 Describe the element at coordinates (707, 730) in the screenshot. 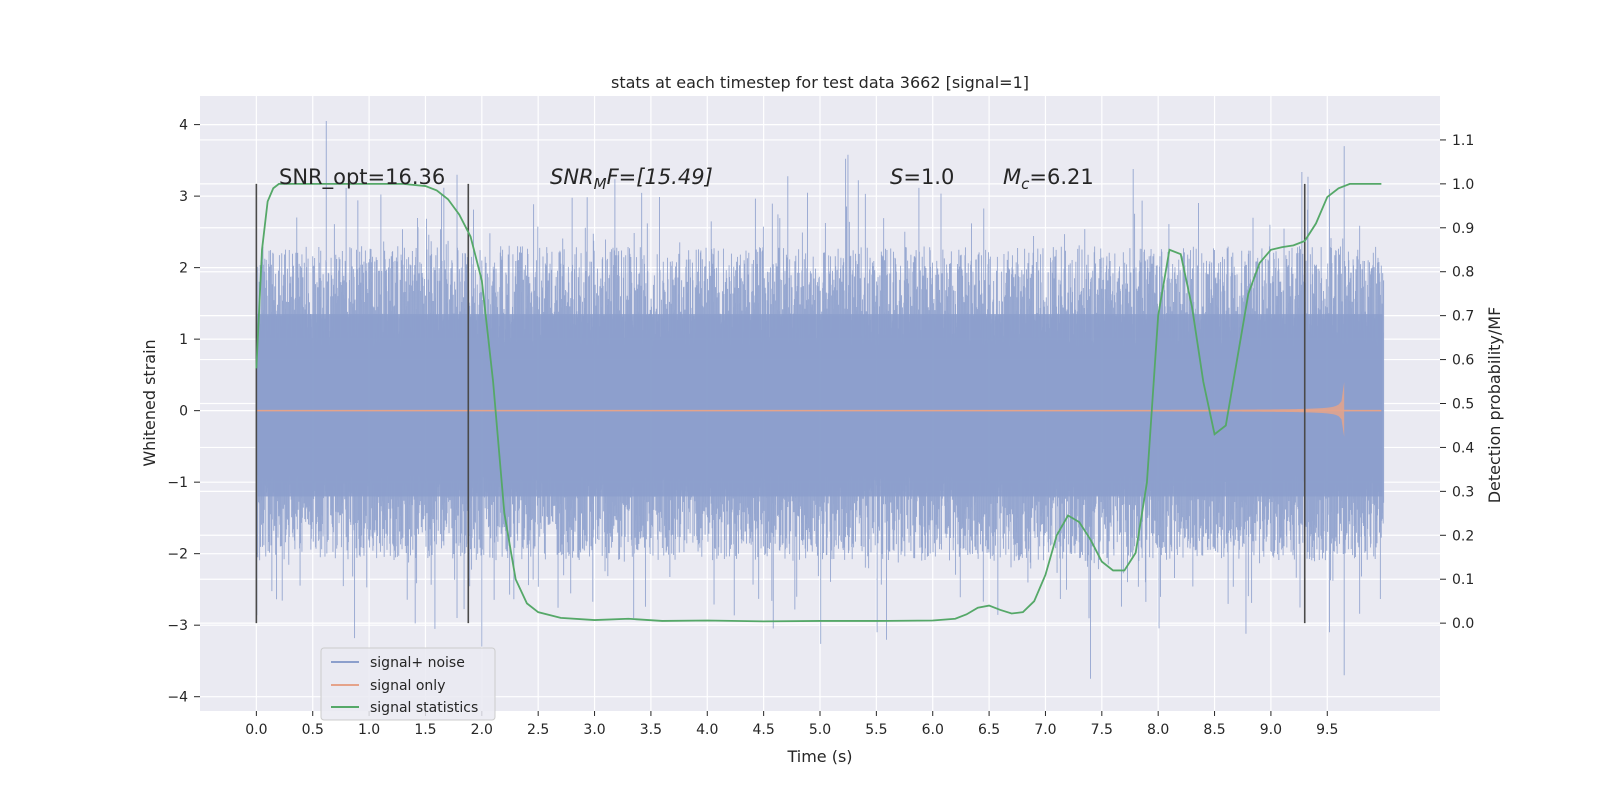

I see `x-tick-label: 4.0` at that location.